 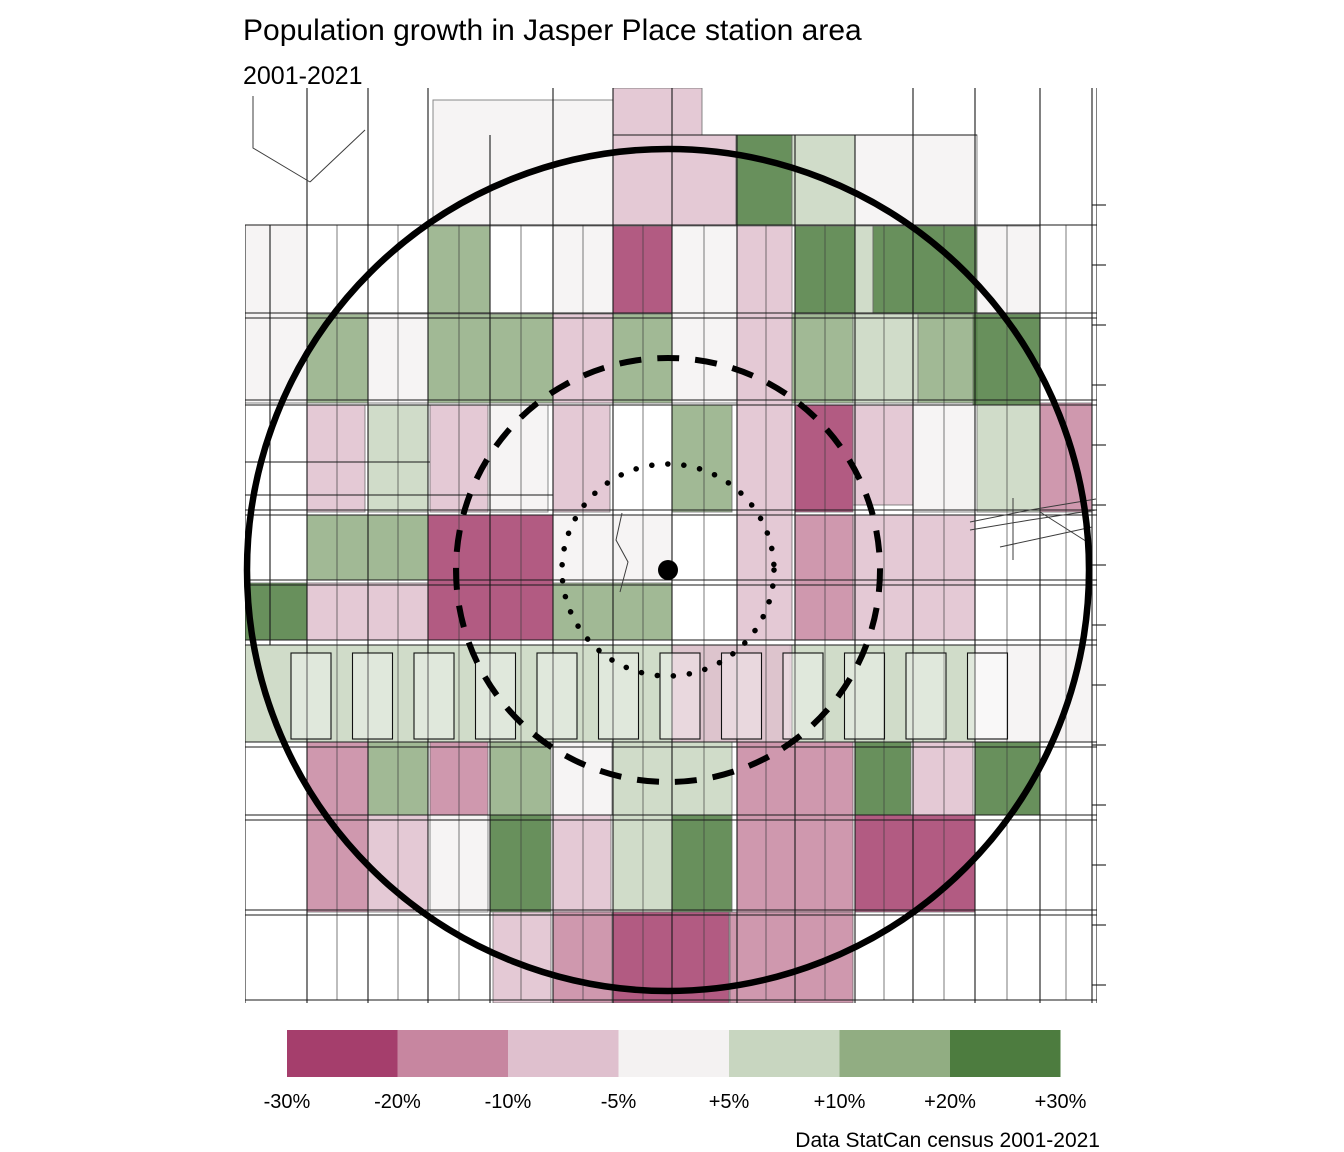 I want to click on legend-label: +10%, so click(x=840, y=1102).